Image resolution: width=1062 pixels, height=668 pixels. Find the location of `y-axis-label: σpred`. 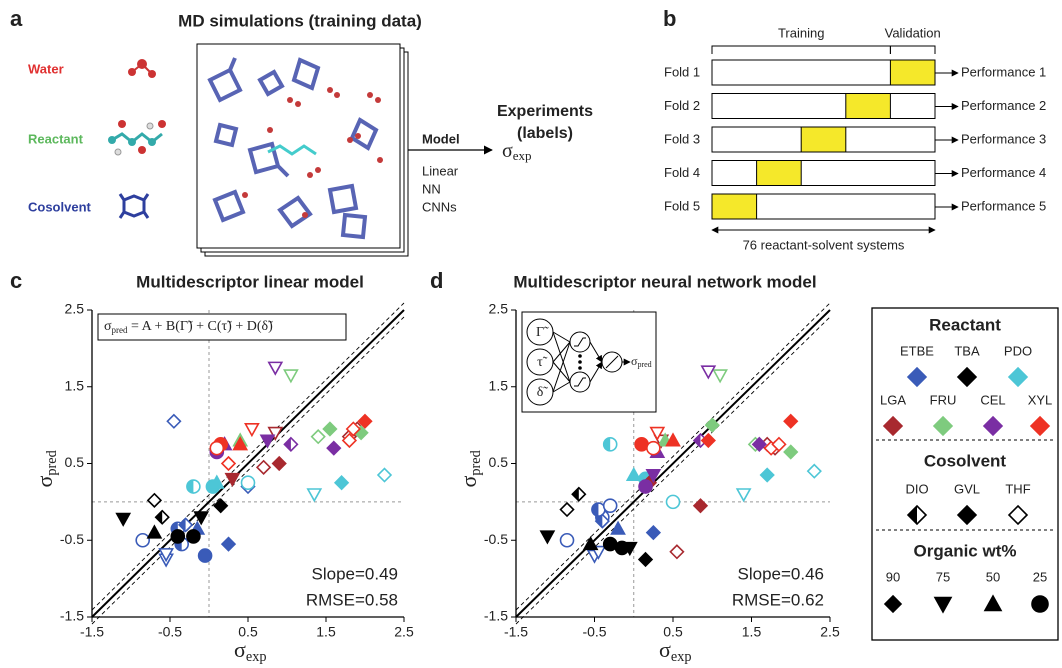

y-axis-label: σpred is located at coordinates (46, 468).